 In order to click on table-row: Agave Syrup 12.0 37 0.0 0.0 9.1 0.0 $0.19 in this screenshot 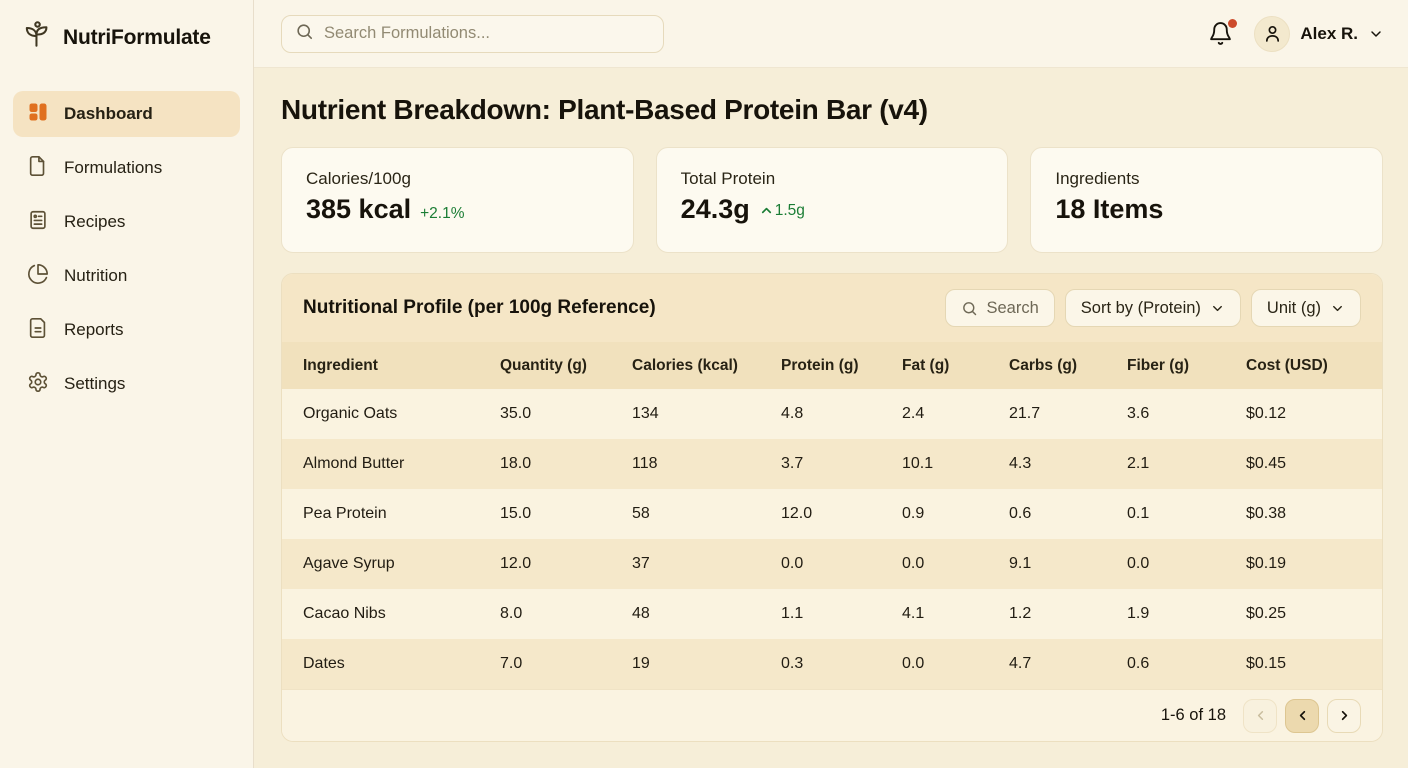, I will do `click(832, 564)`.